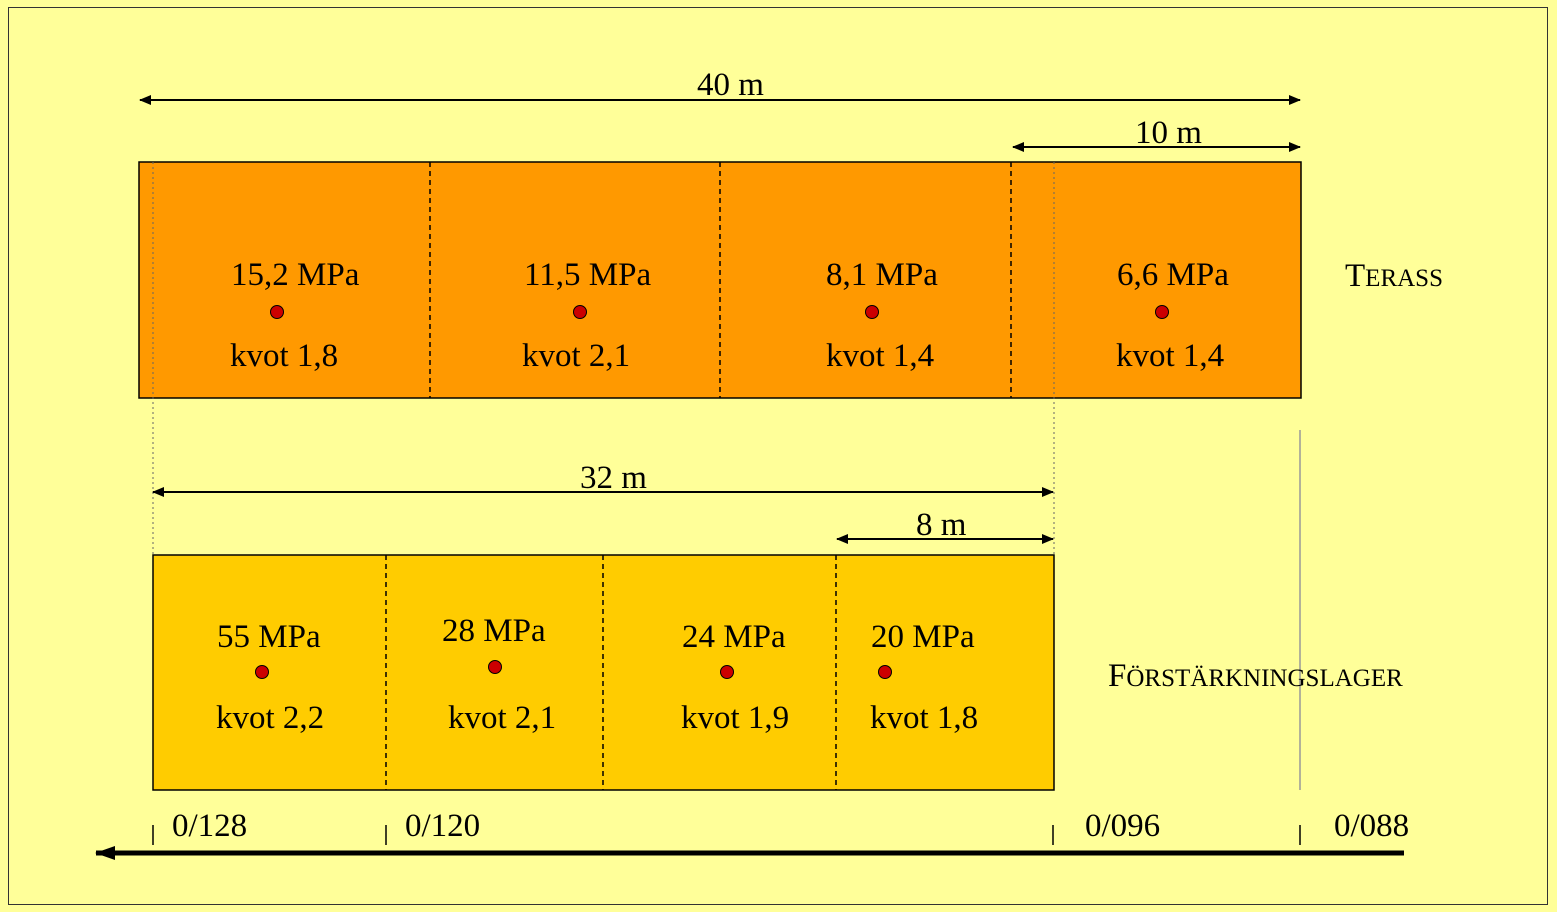  Describe the element at coordinates (734, 637) in the screenshot. I see `forstarkning-mpa-value: 24 MPa` at that location.